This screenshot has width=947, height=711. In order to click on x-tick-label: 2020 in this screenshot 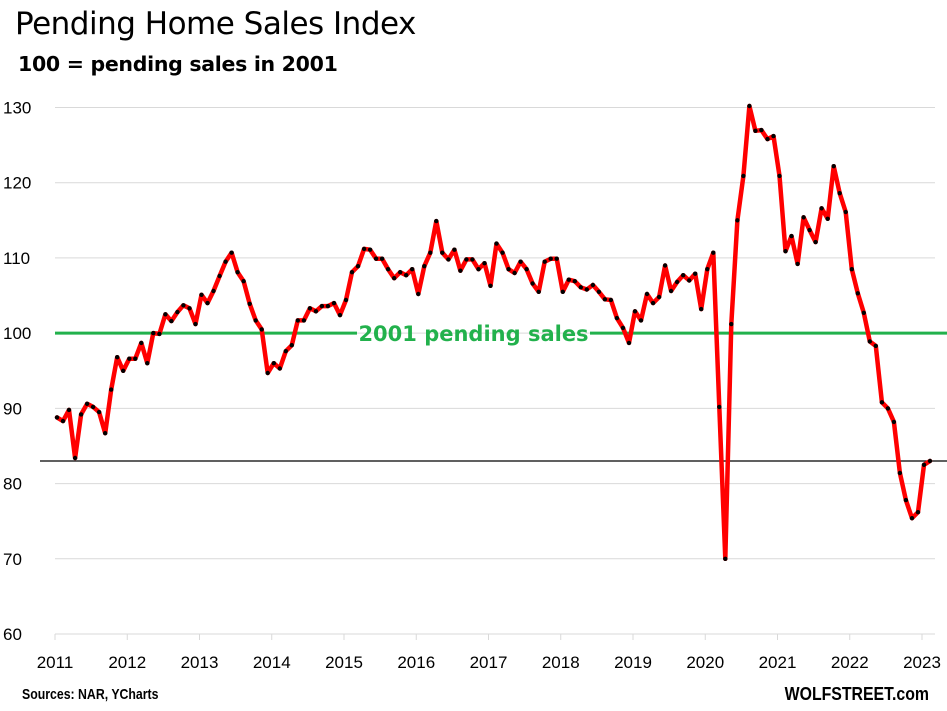, I will do `click(705, 662)`.